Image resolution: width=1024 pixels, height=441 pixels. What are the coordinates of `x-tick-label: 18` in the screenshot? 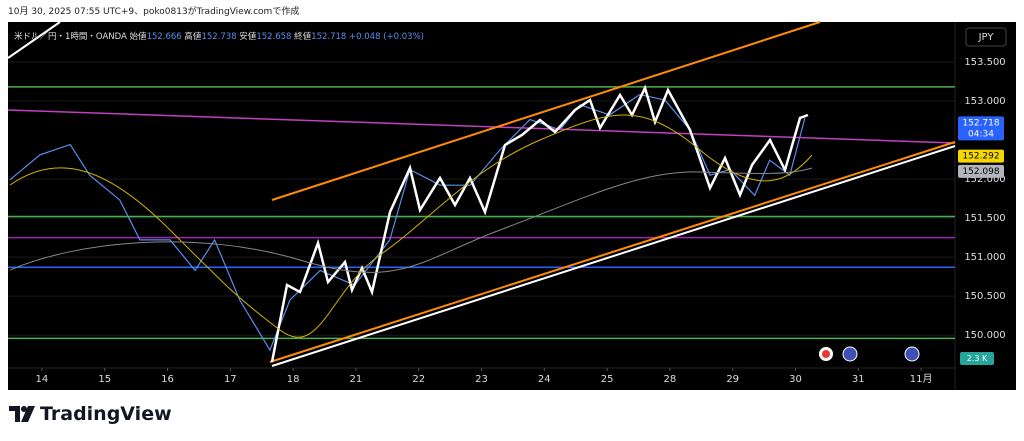 It's located at (293, 379).